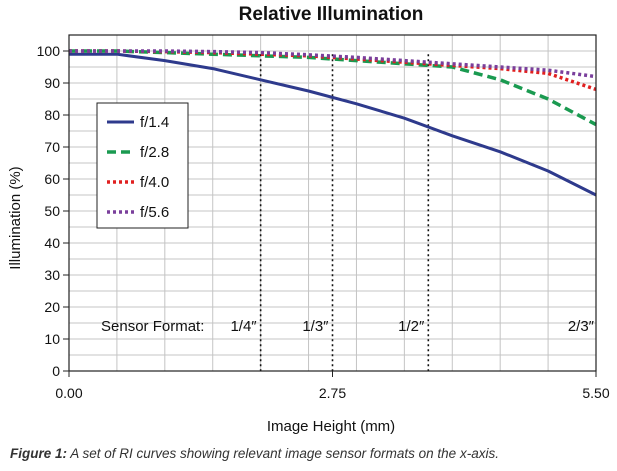  What do you see at coordinates (595, 393) in the screenshot?
I see `x-tick-label: 5.50` at bounding box center [595, 393].